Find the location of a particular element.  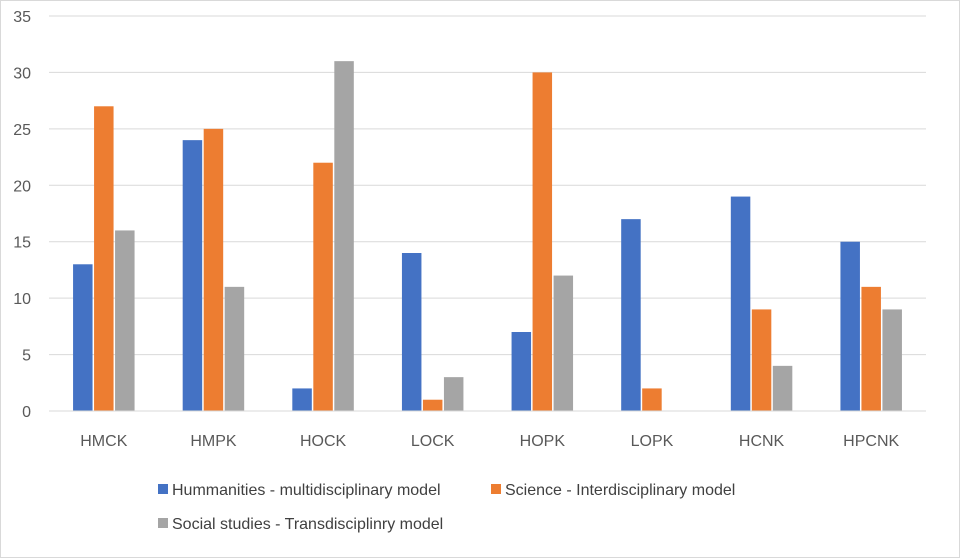

x-tick-label: LOPK is located at coordinates (652, 441).